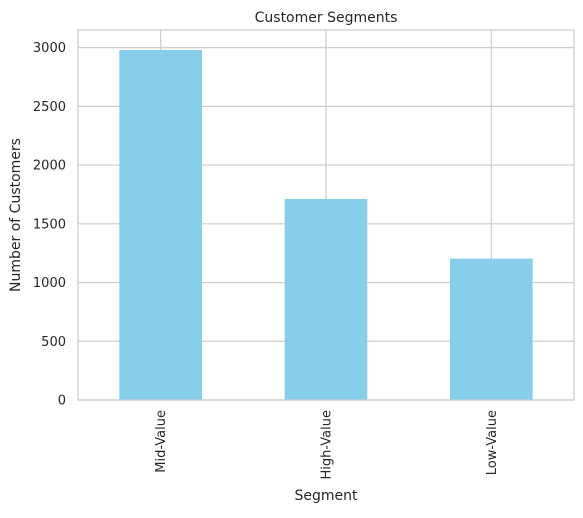 The width and height of the screenshot is (583, 518). Describe the element at coordinates (491, 329) in the screenshot. I see `bar-low-value` at that location.